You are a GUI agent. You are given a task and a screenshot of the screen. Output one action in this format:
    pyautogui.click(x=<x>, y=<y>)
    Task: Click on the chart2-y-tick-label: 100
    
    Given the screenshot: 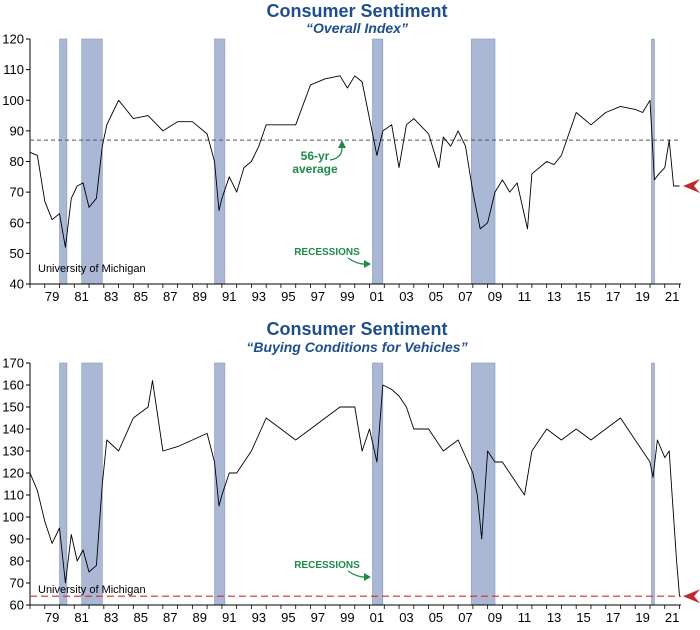 What is the action you would take?
    pyautogui.click(x=13, y=517)
    